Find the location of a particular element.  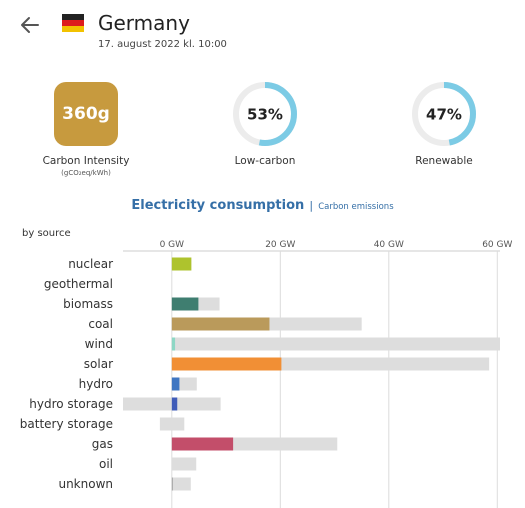

tick-label: 60 GW is located at coordinates (497, 245).